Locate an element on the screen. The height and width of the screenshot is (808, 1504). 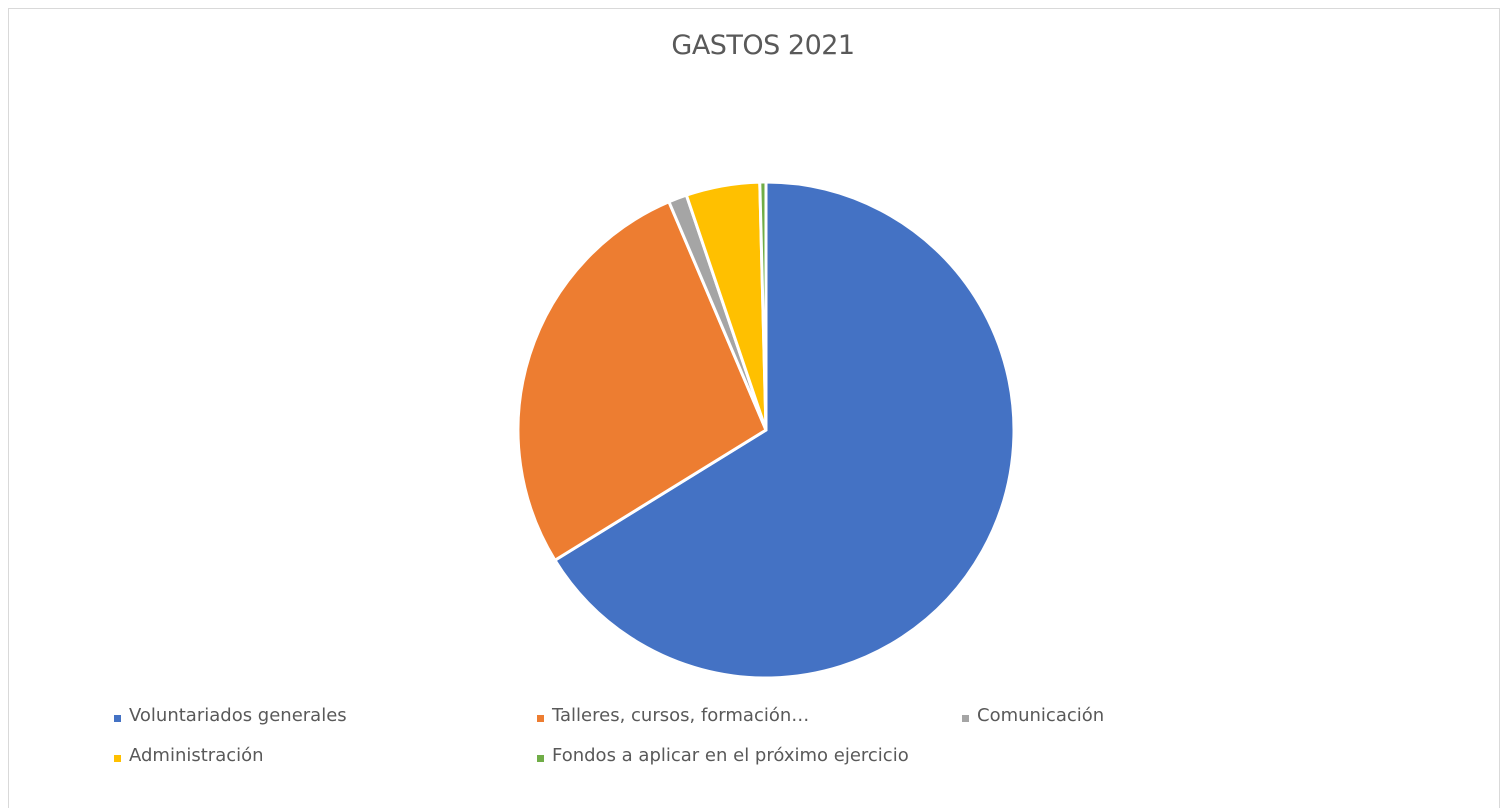
legend-item-fondos: Fondos a aplicar en el próximo ejercicio is located at coordinates (723, 755).